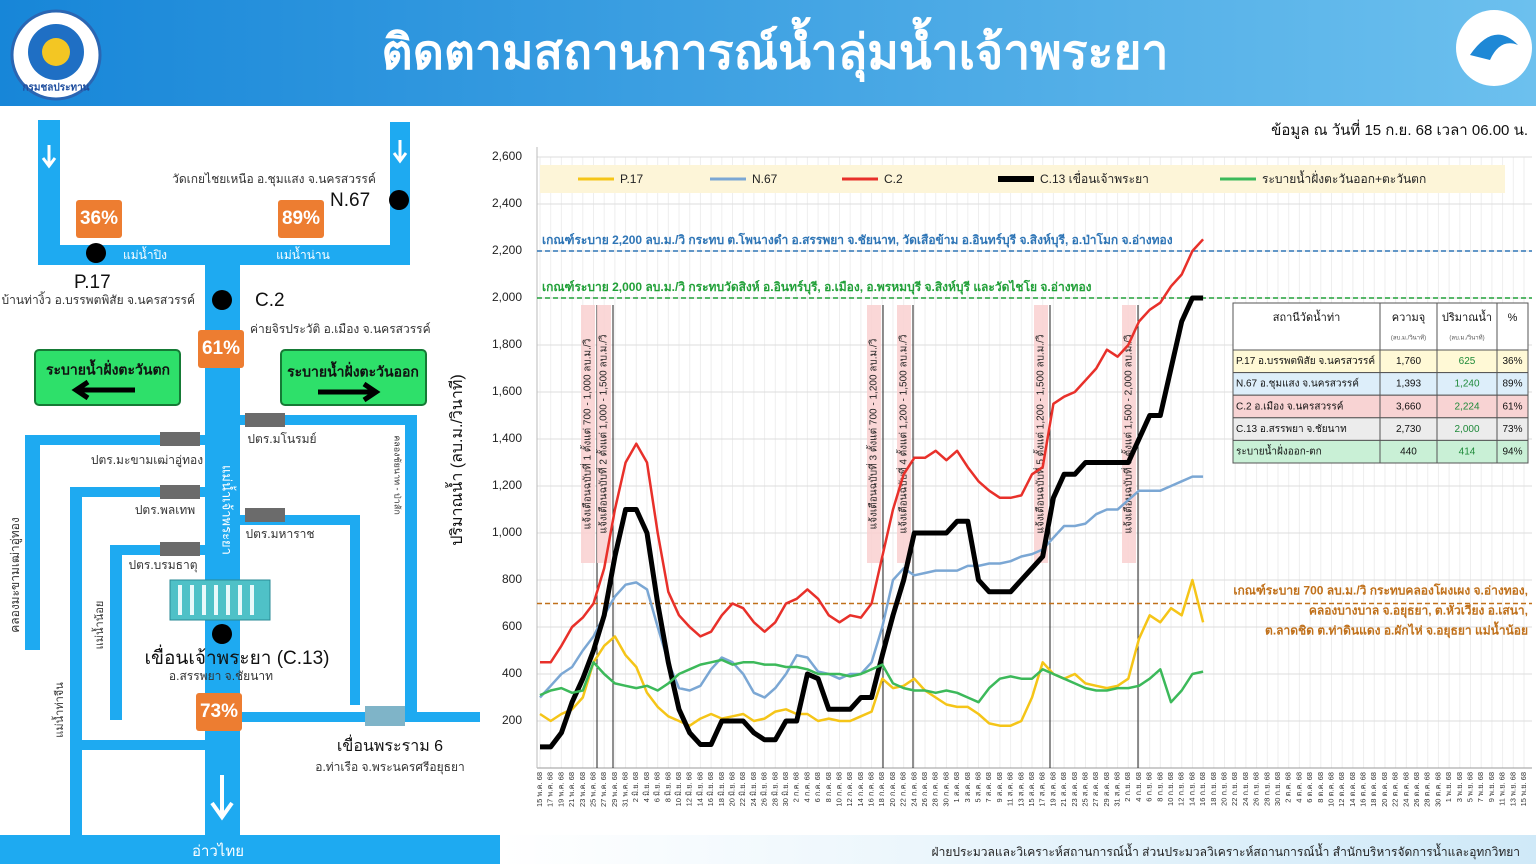 The height and width of the screenshot is (864, 1536). Describe the element at coordinates (1341, 789) in the screenshot. I see `x-tick-label: 12 ต.ค. 68` at that location.